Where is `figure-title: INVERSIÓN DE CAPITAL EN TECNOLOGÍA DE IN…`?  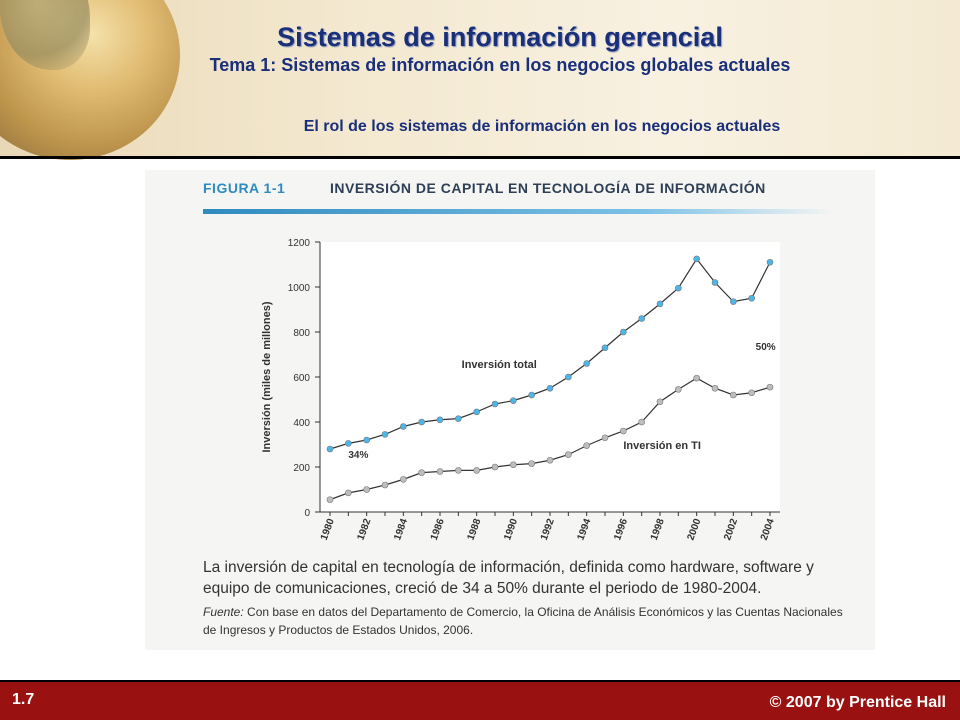
figure-title: INVERSIÓN DE CAPITAL EN TECNOLOGÍA DE IN… is located at coordinates (548, 188).